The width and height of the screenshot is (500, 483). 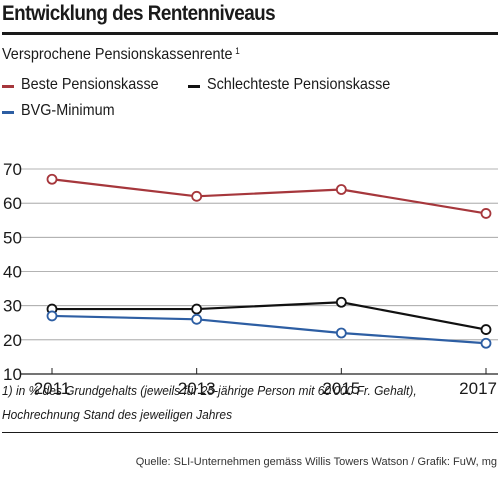 I want to click on y-tick-label: 70, so click(x=12, y=169).